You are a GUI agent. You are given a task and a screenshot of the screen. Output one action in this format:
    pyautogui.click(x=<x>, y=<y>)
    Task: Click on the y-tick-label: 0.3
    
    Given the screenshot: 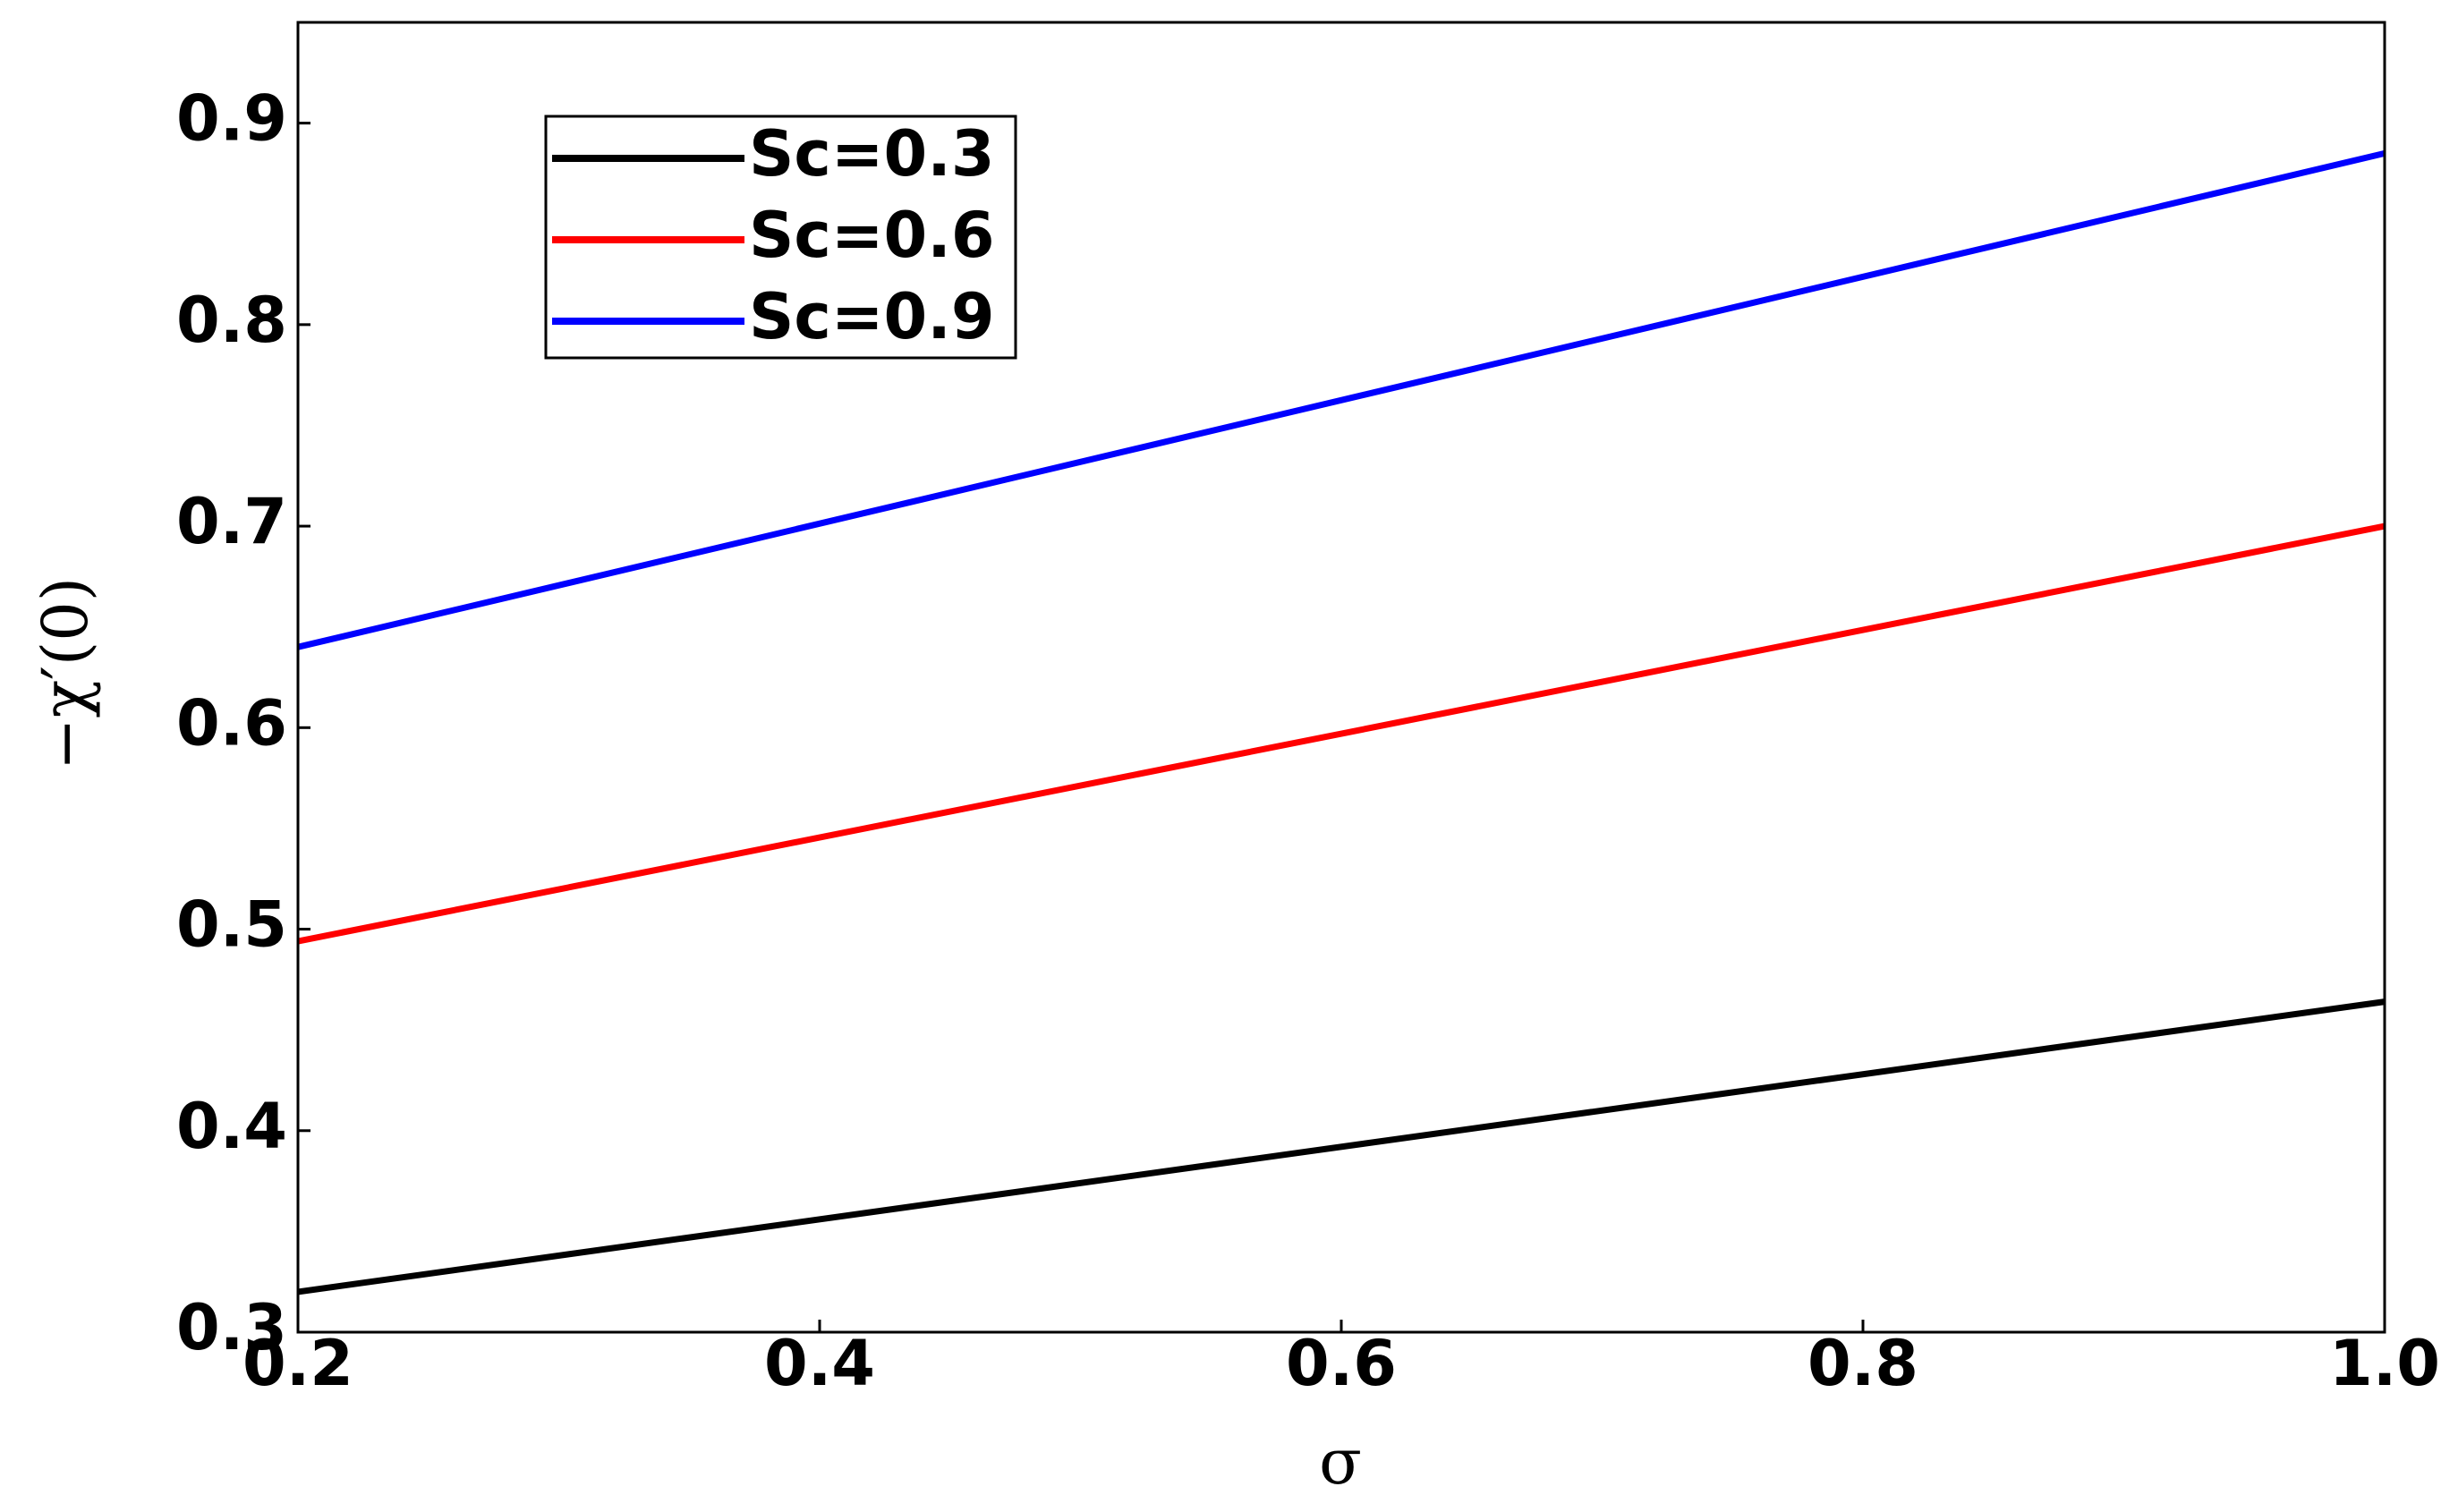 What is the action you would take?
    pyautogui.click(x=231, y=1327)
    